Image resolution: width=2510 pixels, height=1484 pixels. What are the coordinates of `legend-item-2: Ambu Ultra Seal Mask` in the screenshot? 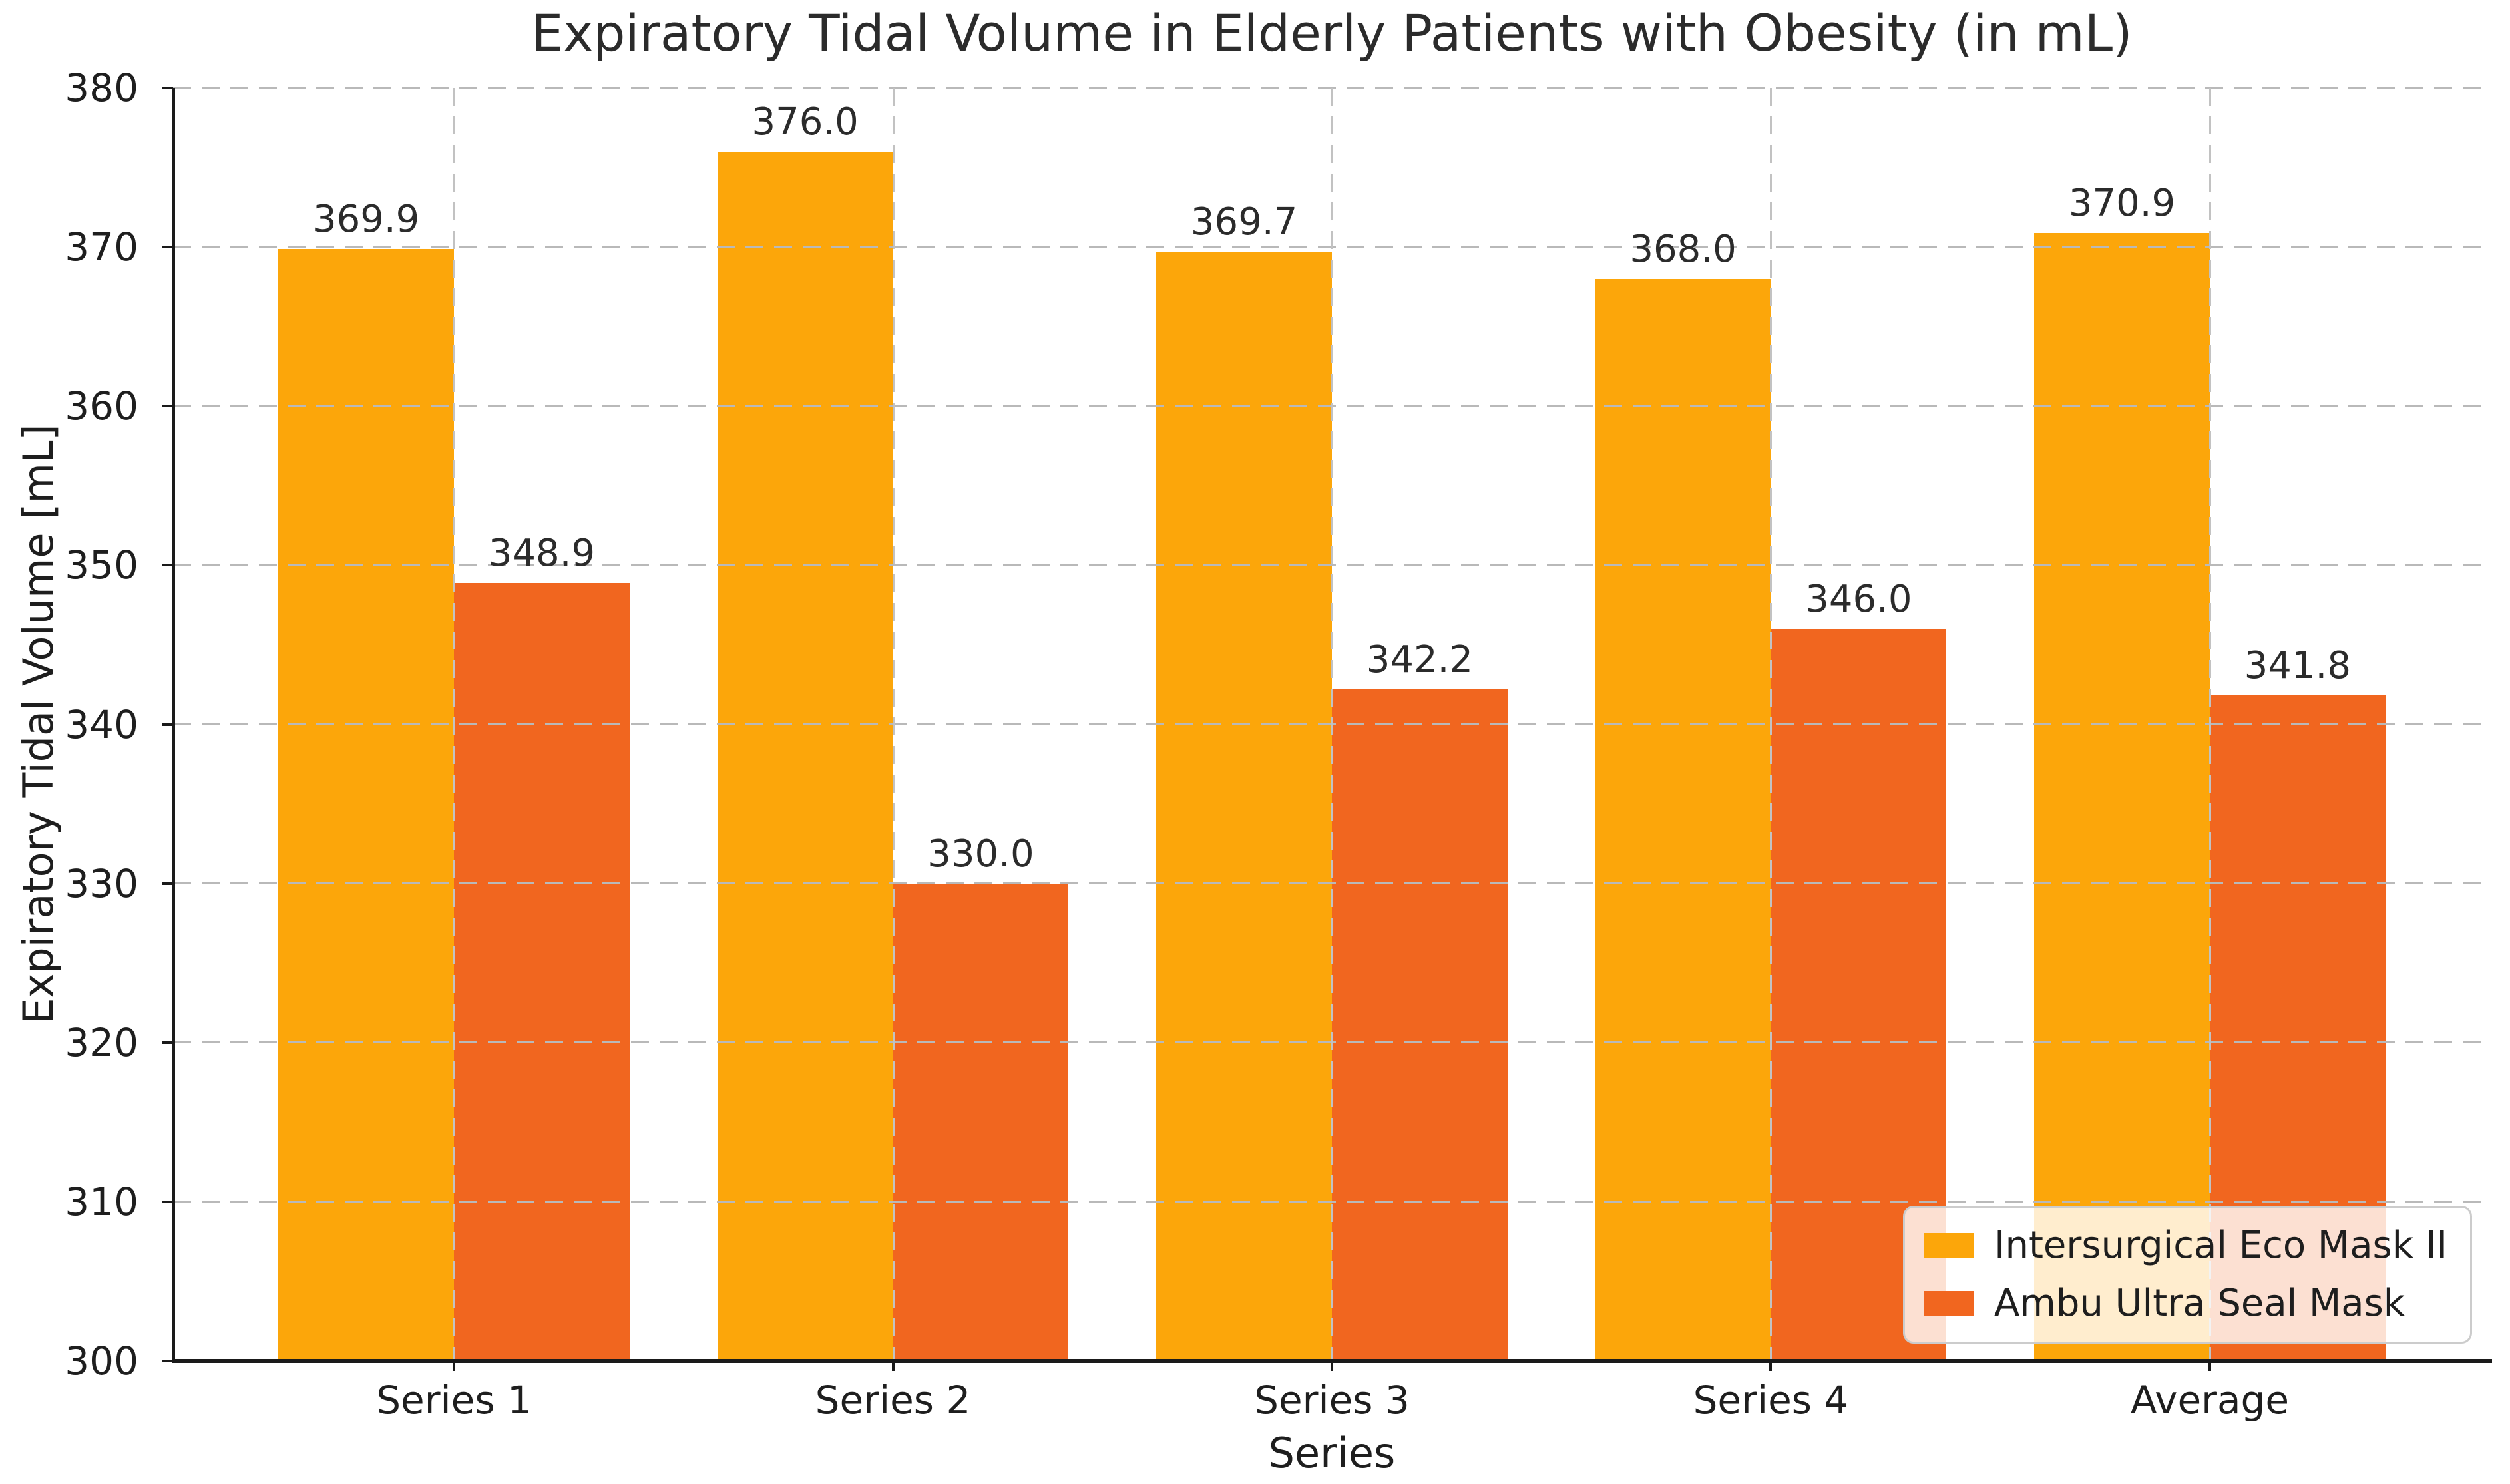 It's located at (2185, 1304).